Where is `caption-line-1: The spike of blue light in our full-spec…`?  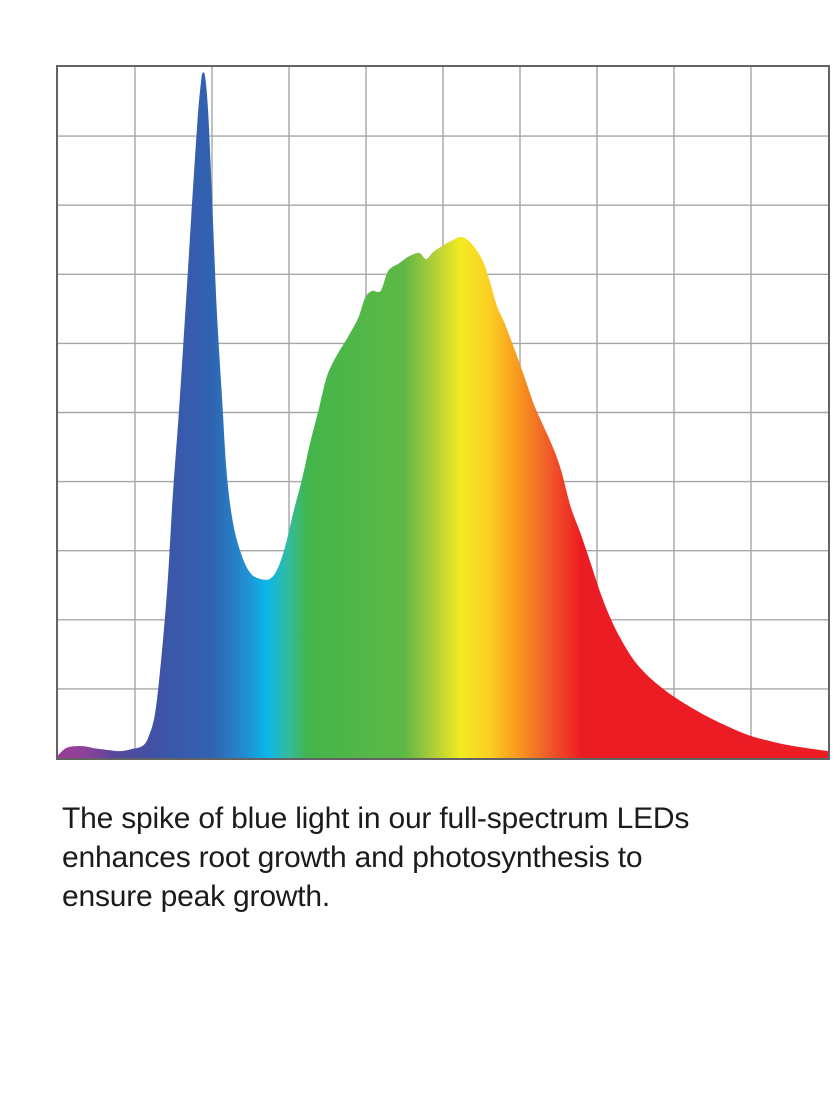 caption-line-1: The spike of blue light in our full-spec… is located at coordinates (376, 818).